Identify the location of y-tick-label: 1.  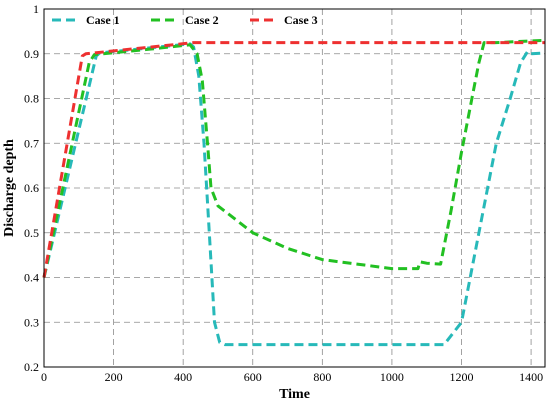
(36, 9).